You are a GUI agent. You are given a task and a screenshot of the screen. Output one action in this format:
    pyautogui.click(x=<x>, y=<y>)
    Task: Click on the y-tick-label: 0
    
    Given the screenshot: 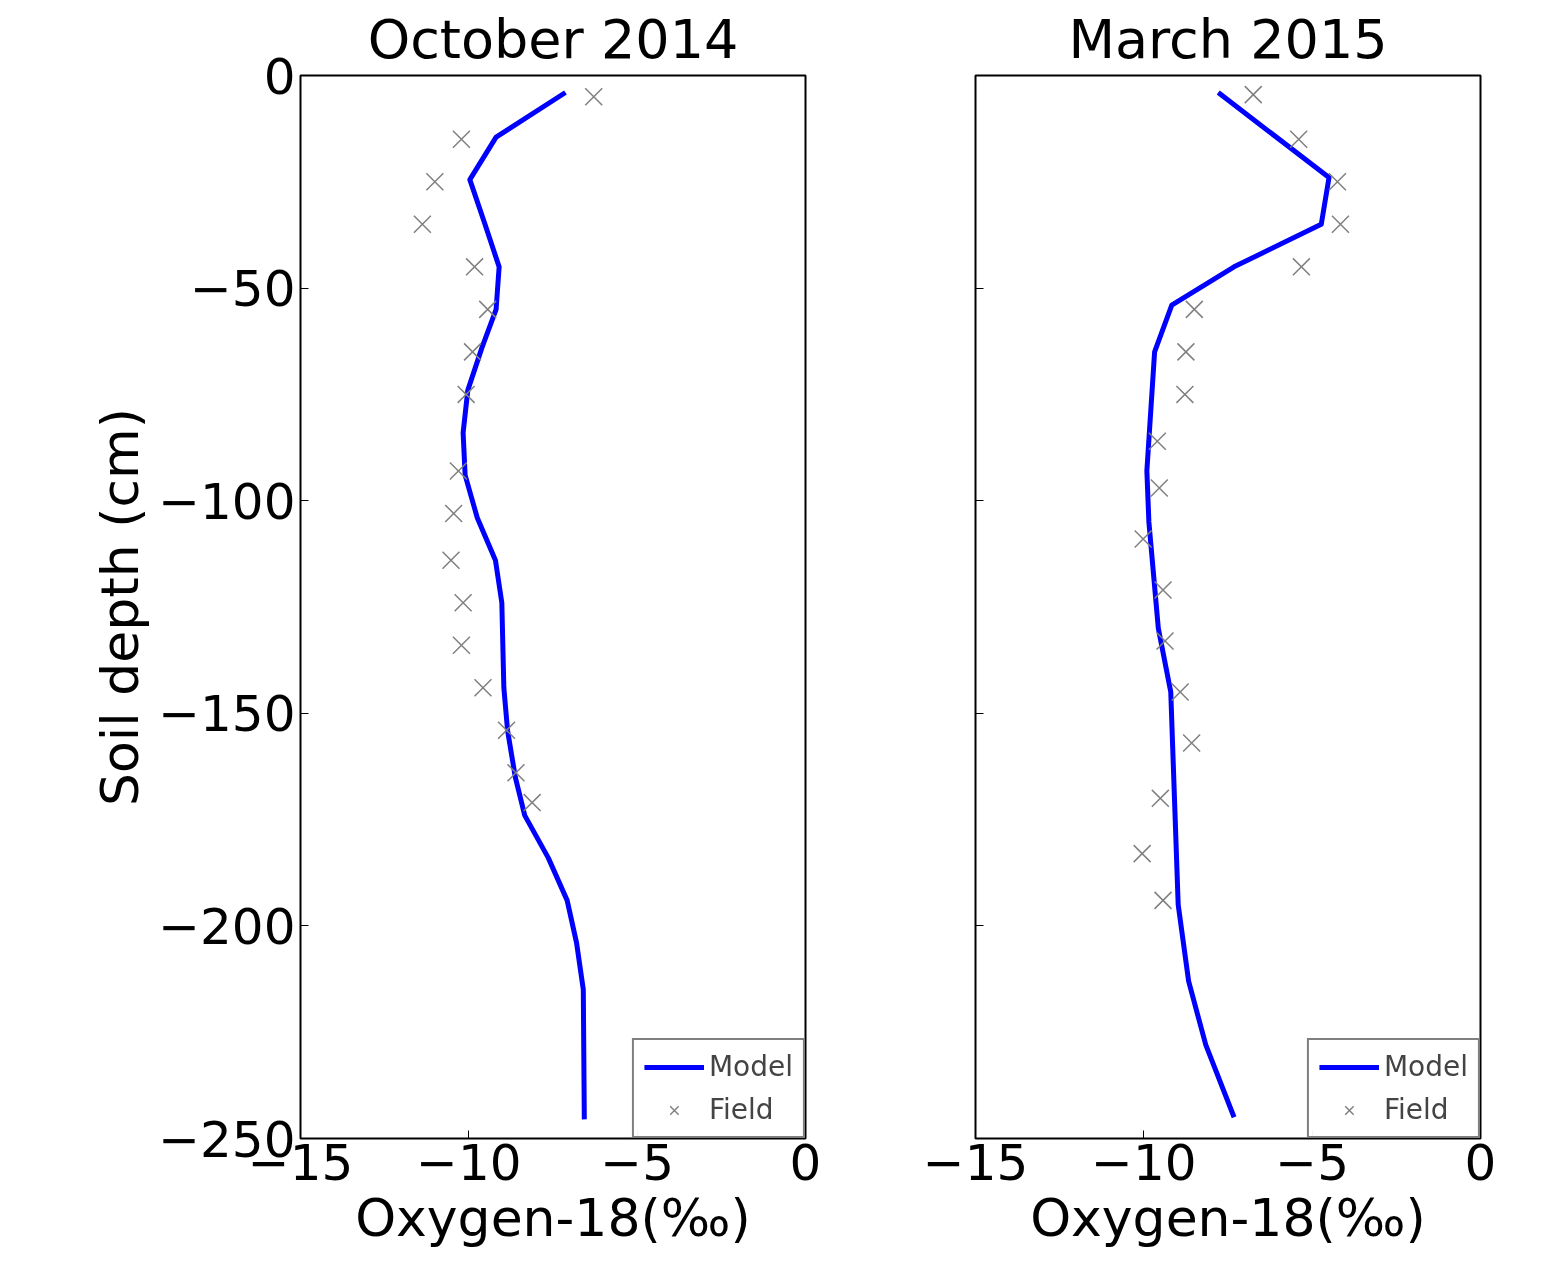 What is the action you would take?
    pyautogui.click(x=279, y=76)
    